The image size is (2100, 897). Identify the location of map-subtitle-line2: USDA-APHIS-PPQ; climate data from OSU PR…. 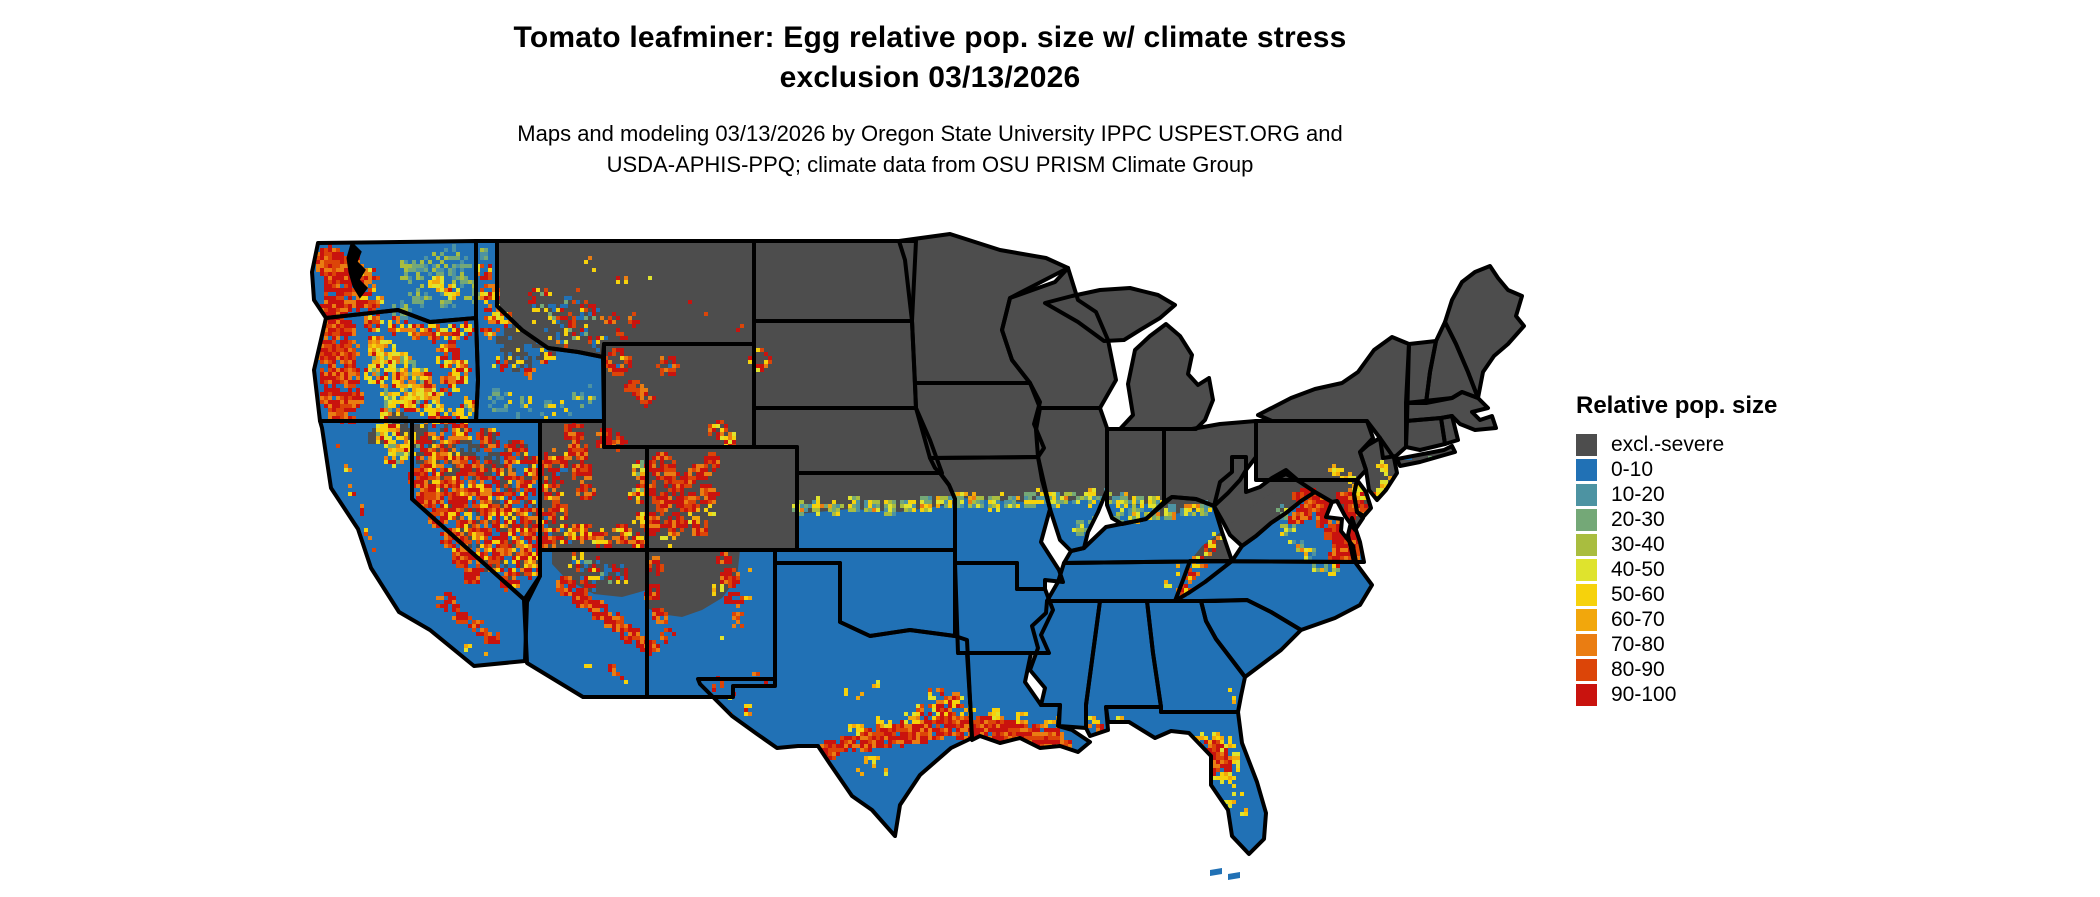
(930, 164).